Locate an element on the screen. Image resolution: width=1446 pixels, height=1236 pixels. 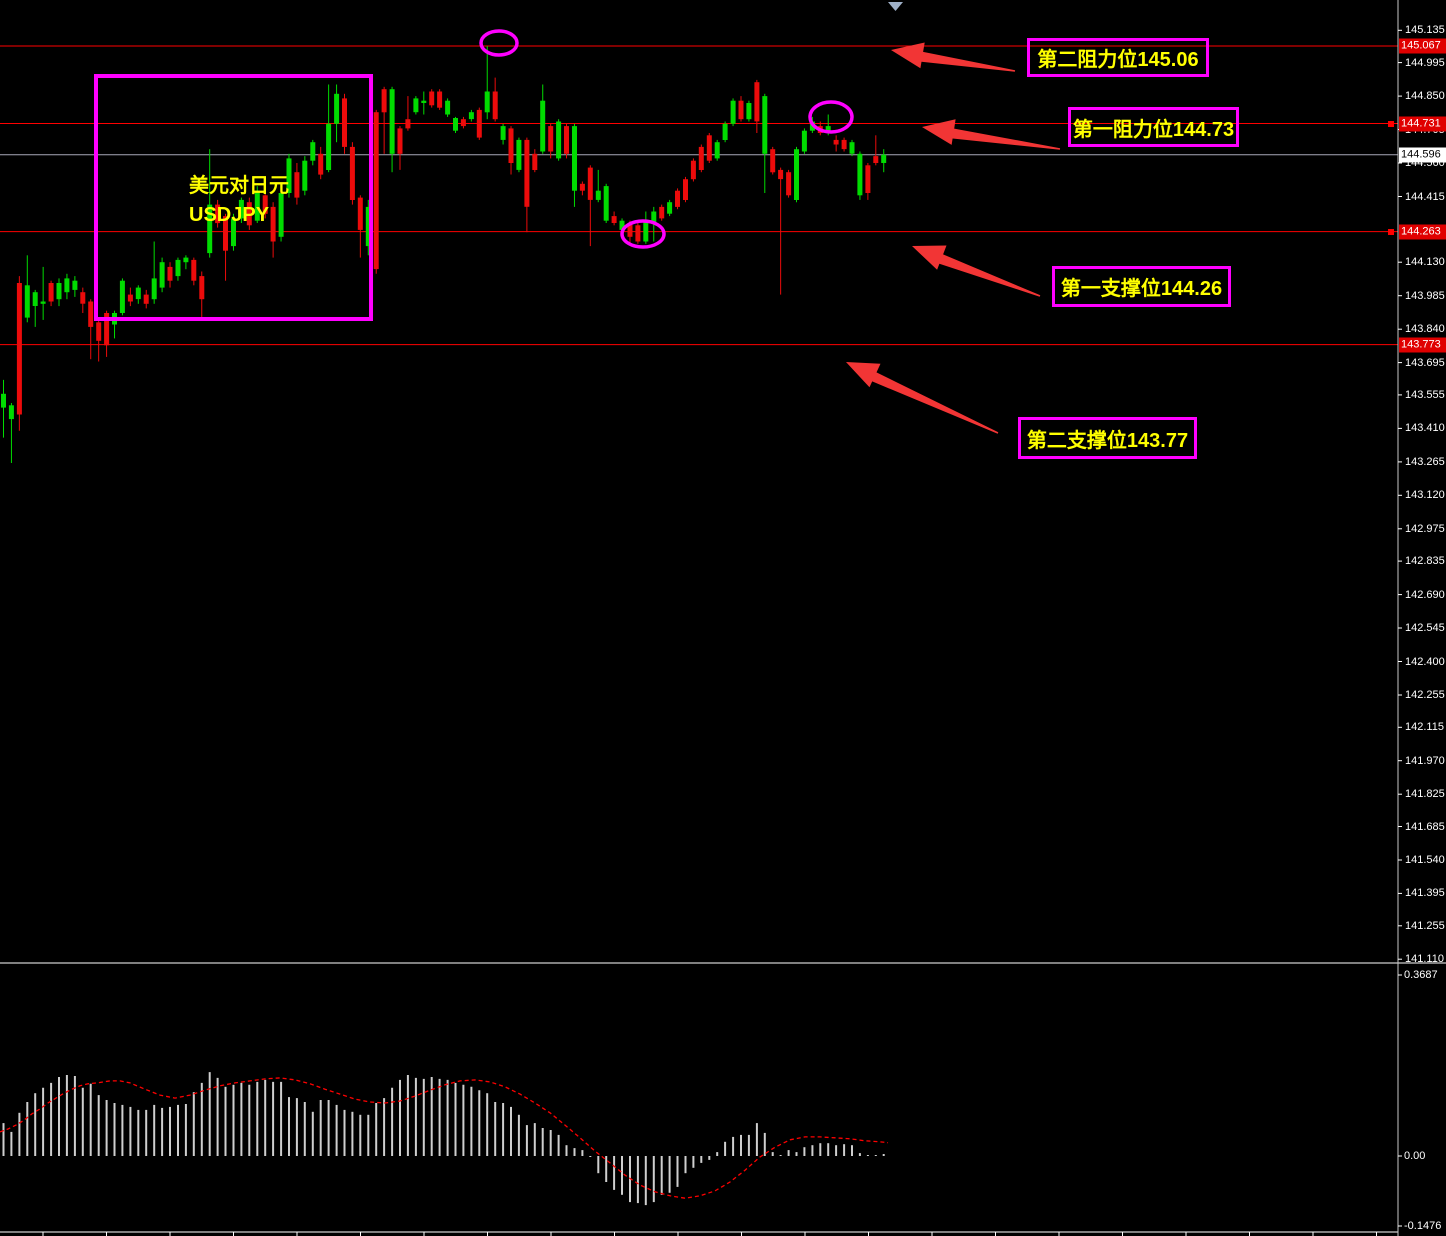
price-tick-label: 141.970 is located at coordinates (1425, 760).